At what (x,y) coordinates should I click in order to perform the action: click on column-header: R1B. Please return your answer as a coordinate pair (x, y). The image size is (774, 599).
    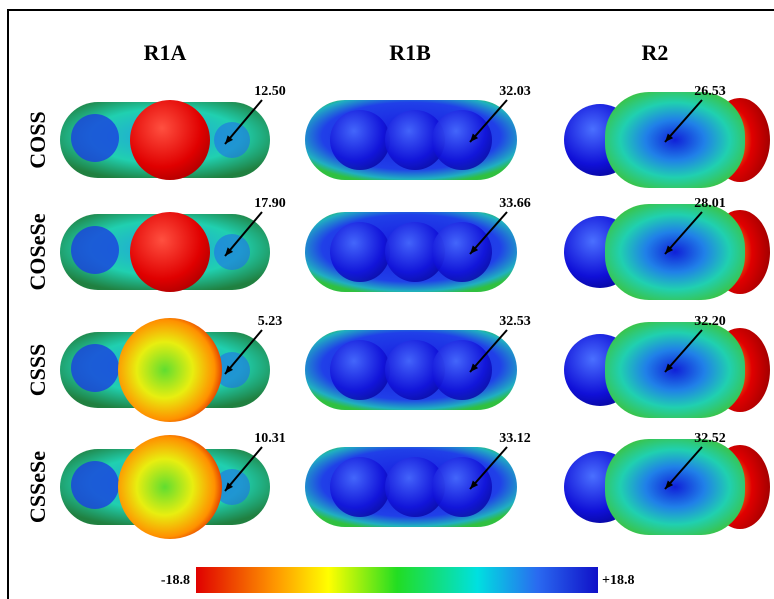
    Looking at the image, I should click on (410, 52).